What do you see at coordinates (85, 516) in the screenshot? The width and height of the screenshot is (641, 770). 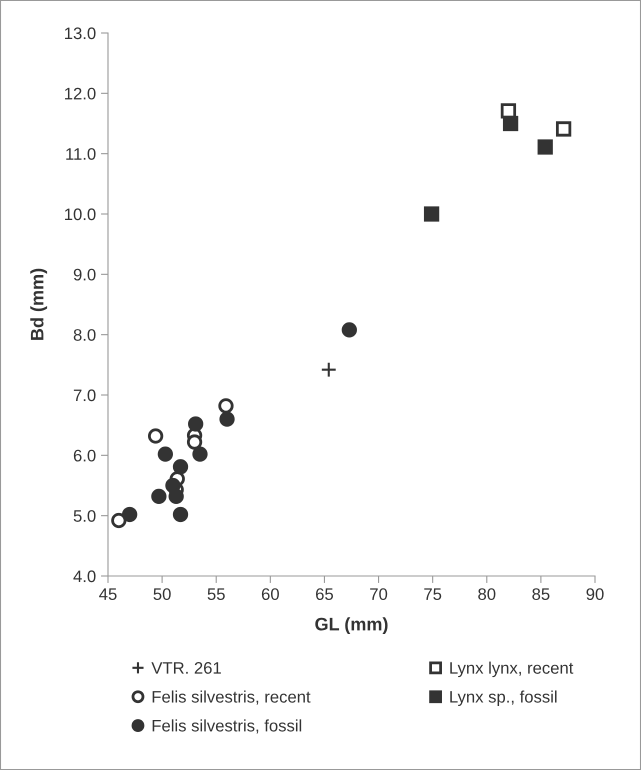 I see `y-tick-label: 5.0` at bounding box center [85, 516].